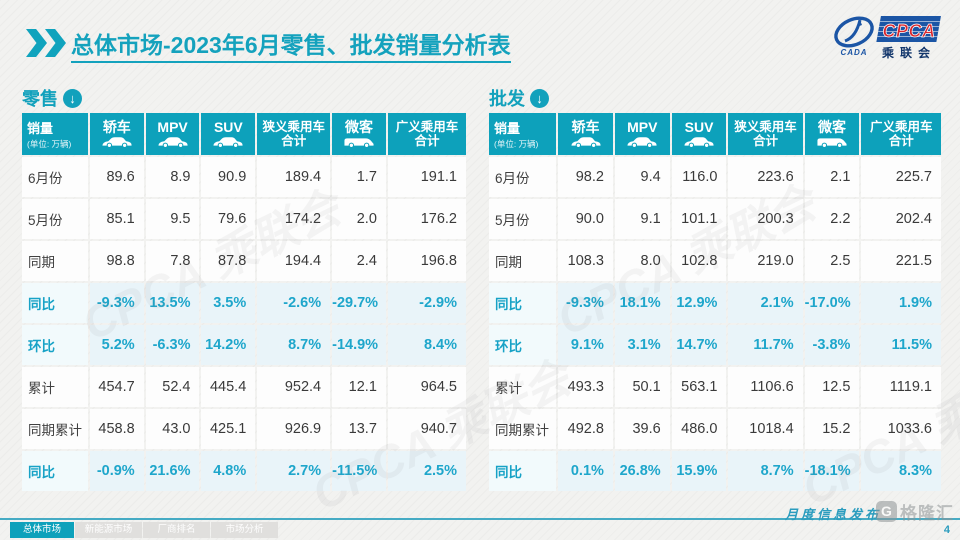 The width and height of the screenshot is (960, 540). I want to click on table-cell: 15.2, so click(832, 429).